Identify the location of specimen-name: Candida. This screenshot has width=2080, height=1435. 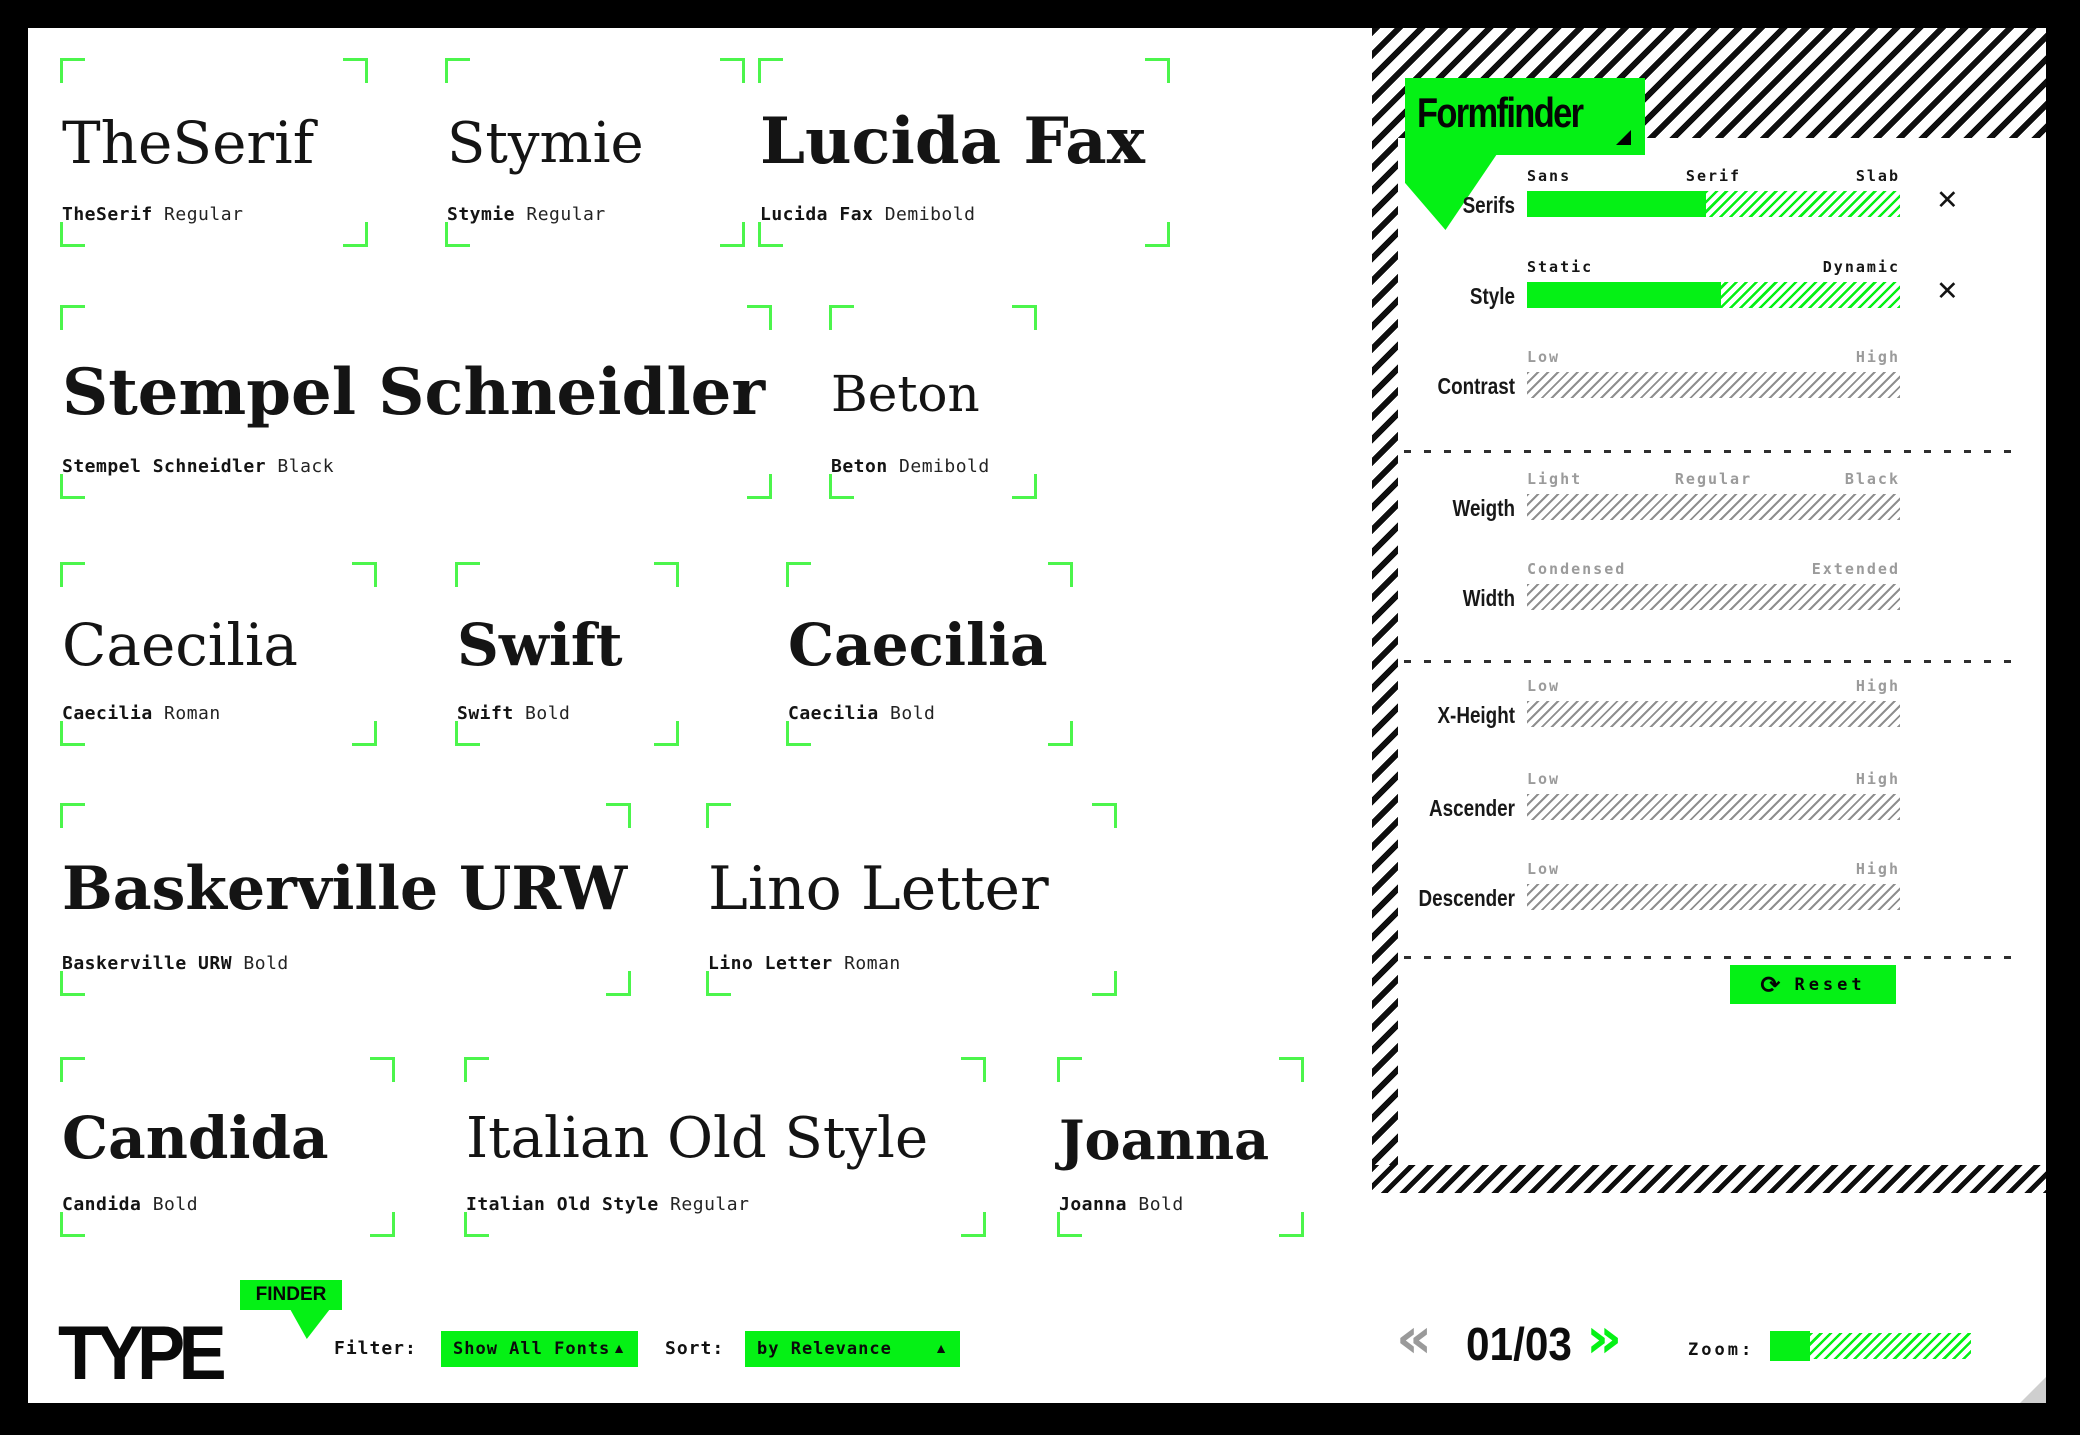
(102, 1204).